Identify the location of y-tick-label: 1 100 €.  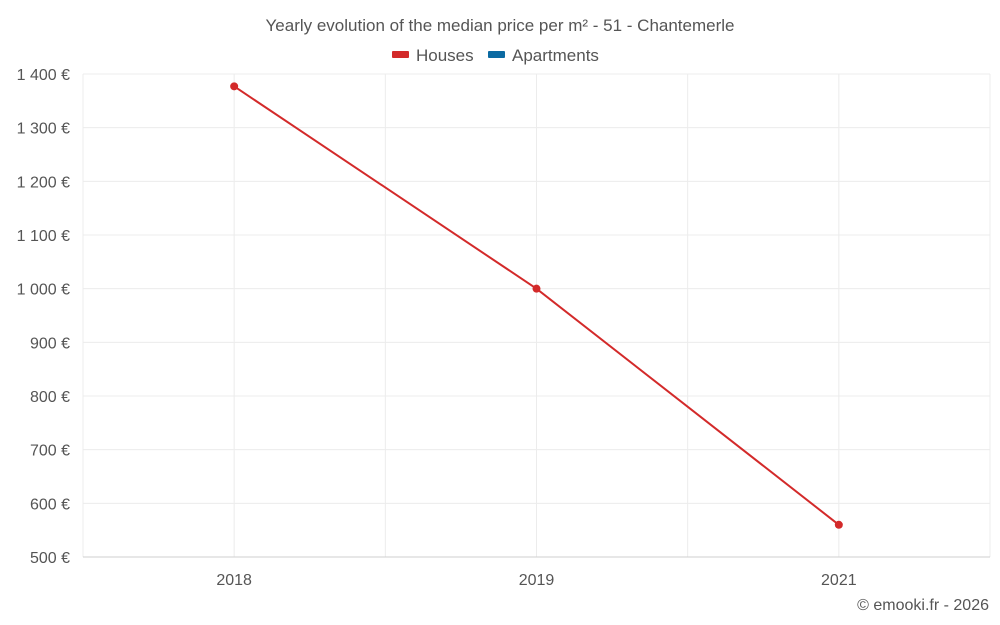
(43, 236).